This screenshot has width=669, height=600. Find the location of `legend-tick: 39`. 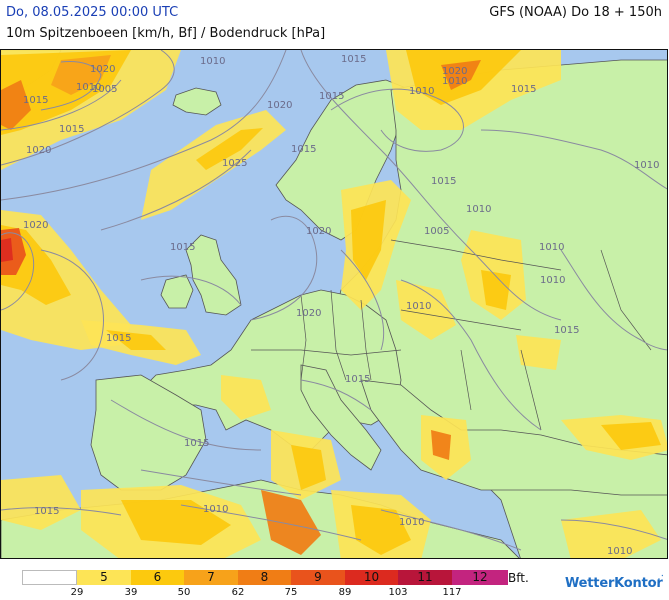

legend-tick: 39 is located at coordinates (131, 592).